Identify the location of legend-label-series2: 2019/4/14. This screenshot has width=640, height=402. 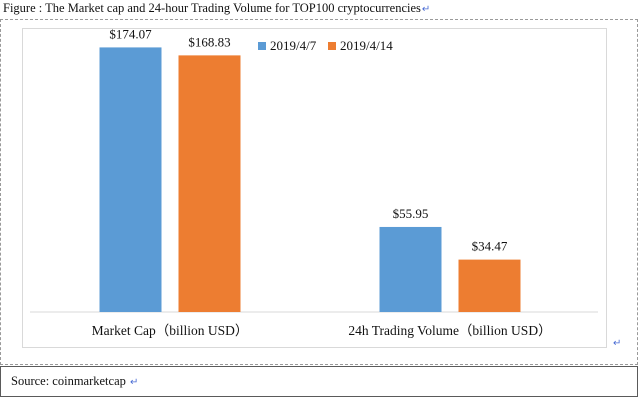
(366, 45).